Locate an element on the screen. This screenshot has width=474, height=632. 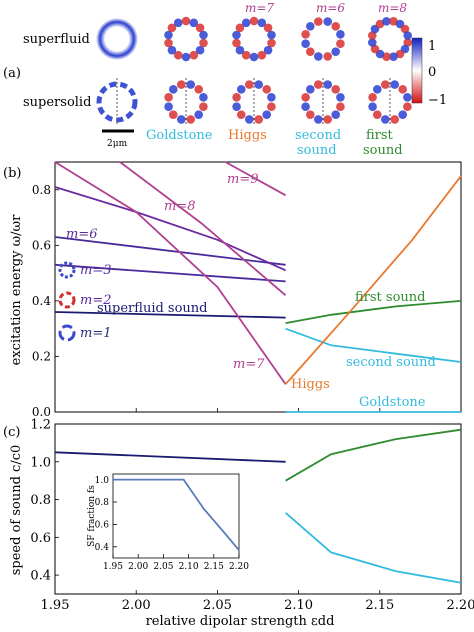
row-label-superfluid: superfluid is located at coordinates (56, 39).